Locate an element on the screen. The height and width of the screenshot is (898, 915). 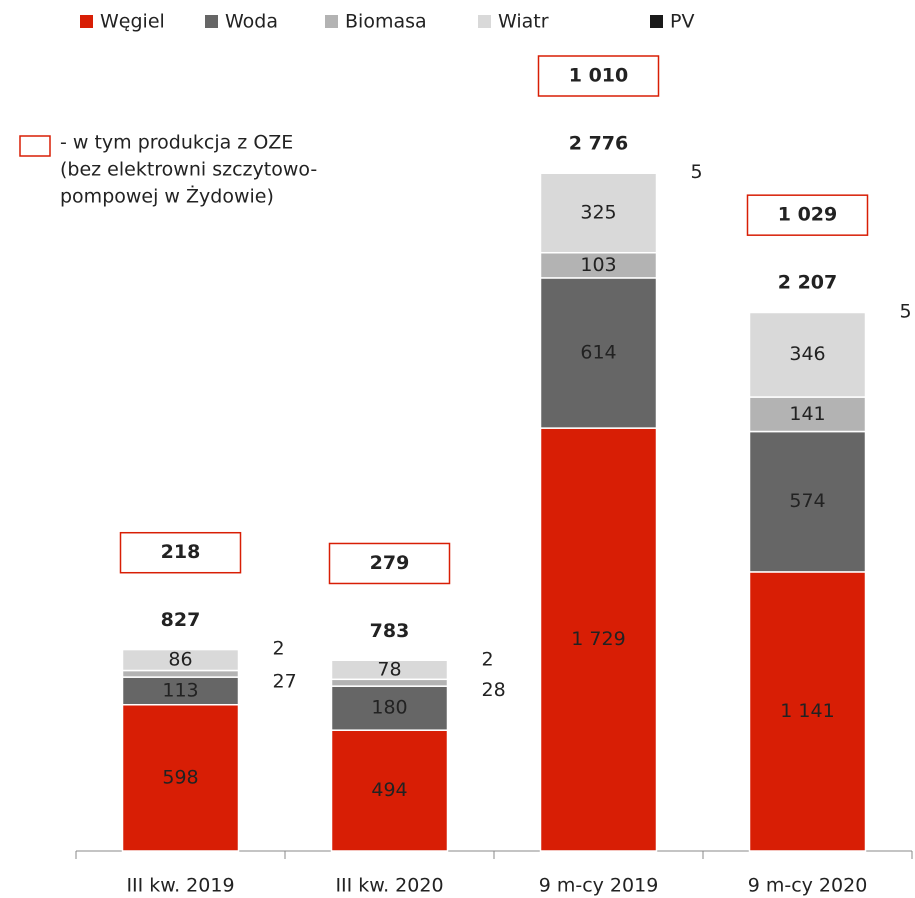
value-label: 574 is located at coordinates (807, 501).